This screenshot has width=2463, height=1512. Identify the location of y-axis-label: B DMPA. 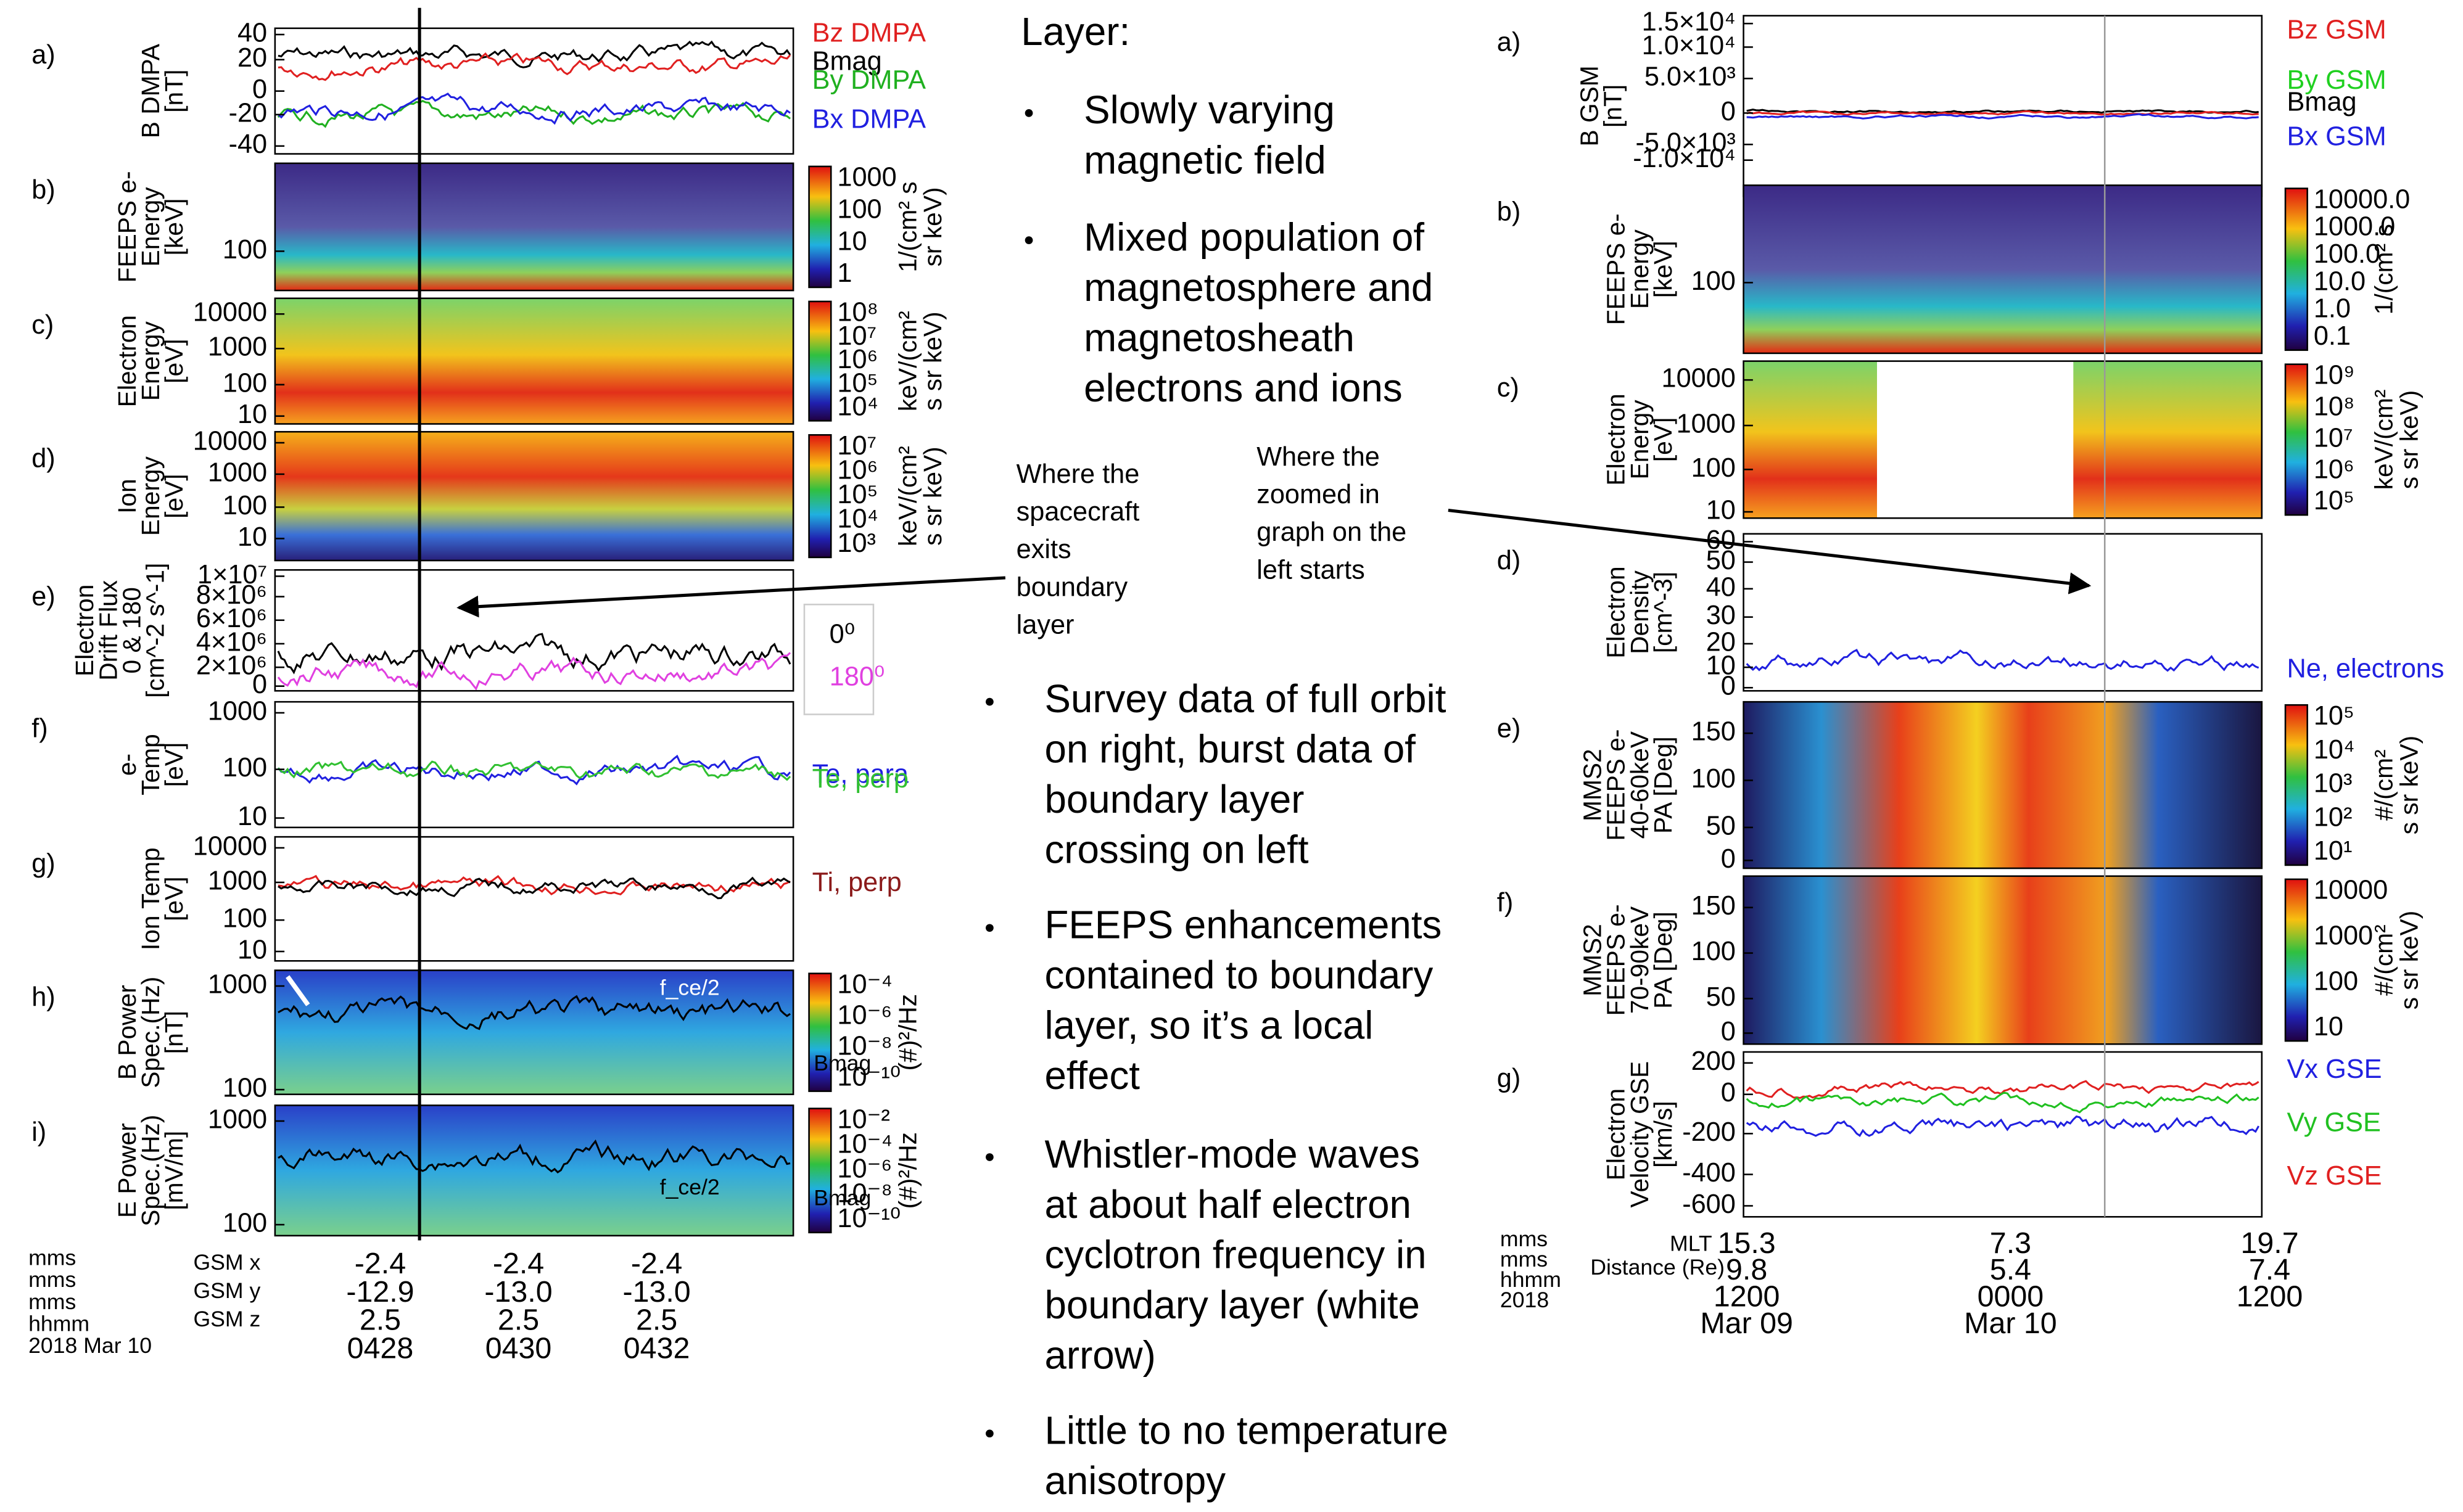
(150, 90).